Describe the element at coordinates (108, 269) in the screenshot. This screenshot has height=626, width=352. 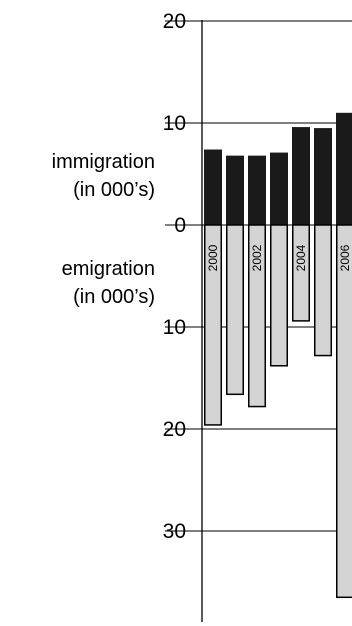
I see `emigration-label: emigration` at that location.